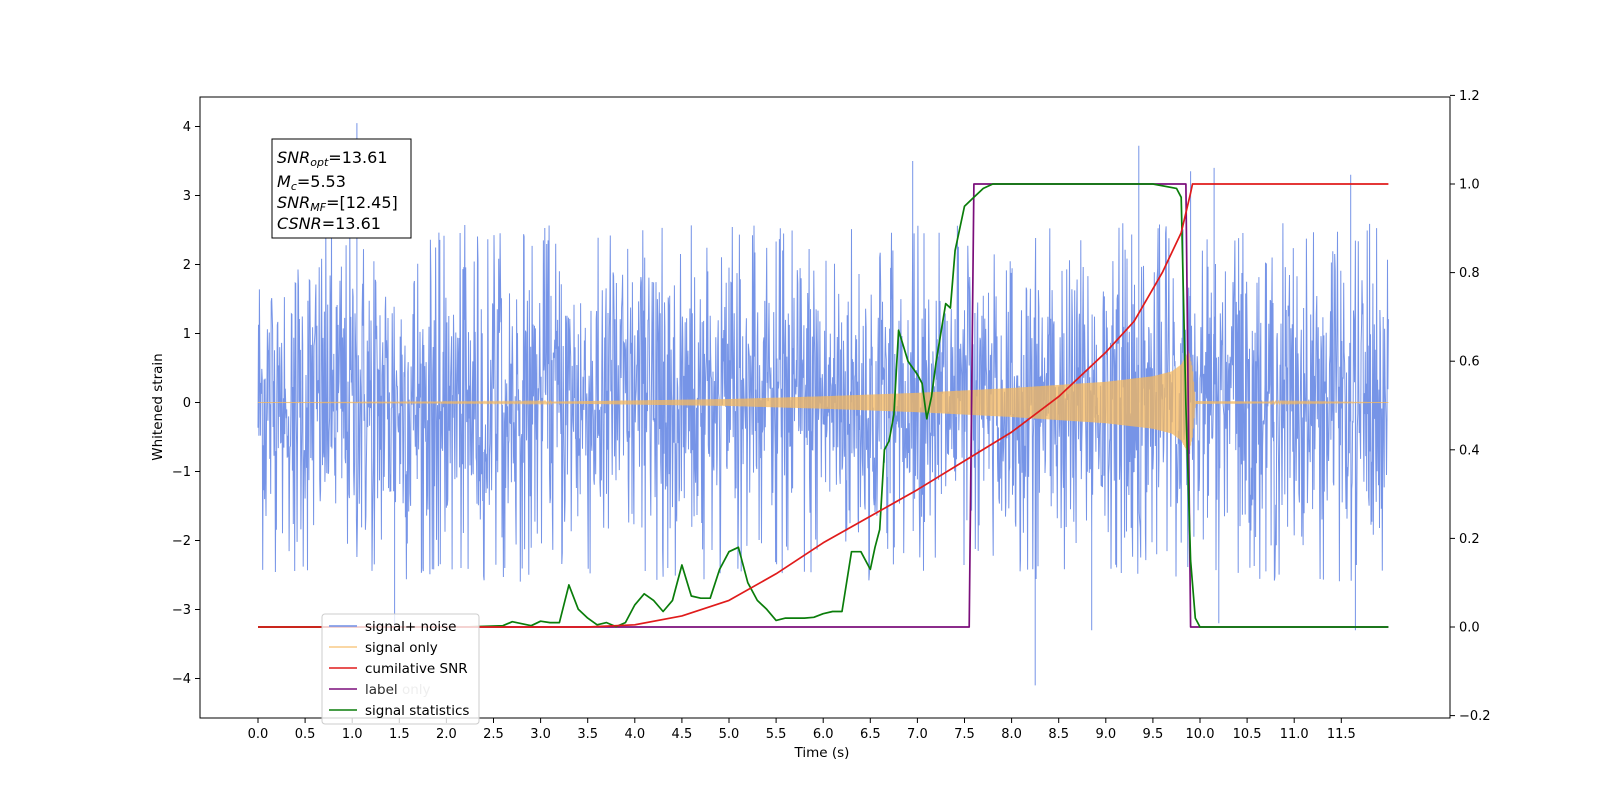 This screenshot has height=800, width=1600. What do you see at coordinates (401, 648) in the screenshot?
I see `legend-label: signal only` at bounding box center [401, 648].